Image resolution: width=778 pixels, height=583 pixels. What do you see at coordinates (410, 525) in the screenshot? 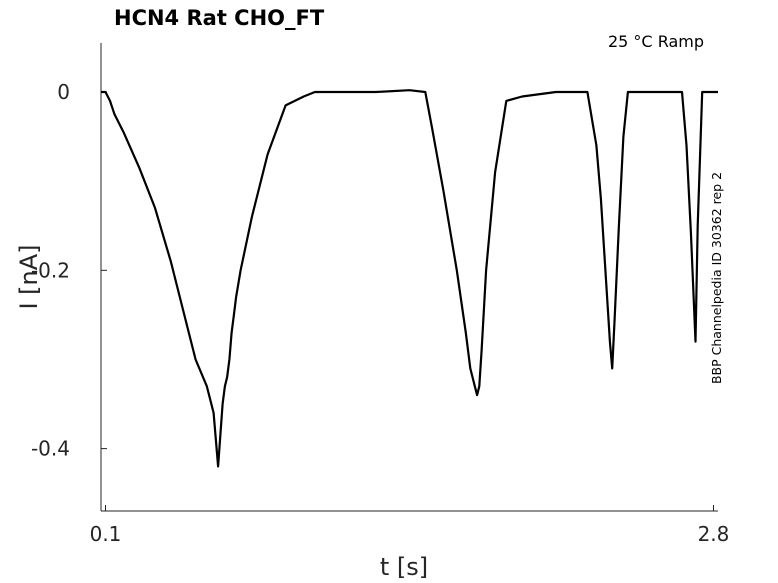
I see `x-ticks: 0.1 2.8` at bounding box center [410, 525].